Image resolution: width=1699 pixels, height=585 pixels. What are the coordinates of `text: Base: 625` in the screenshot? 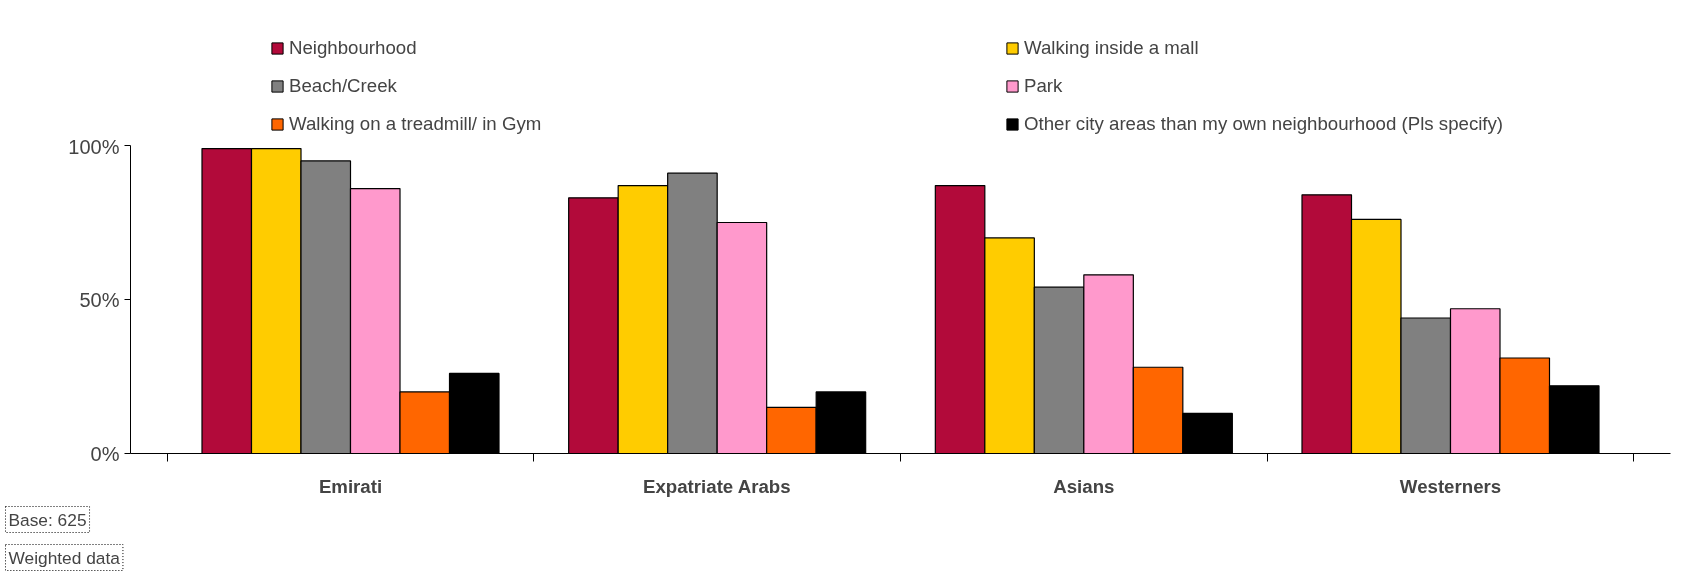 It's located at (47, 519).